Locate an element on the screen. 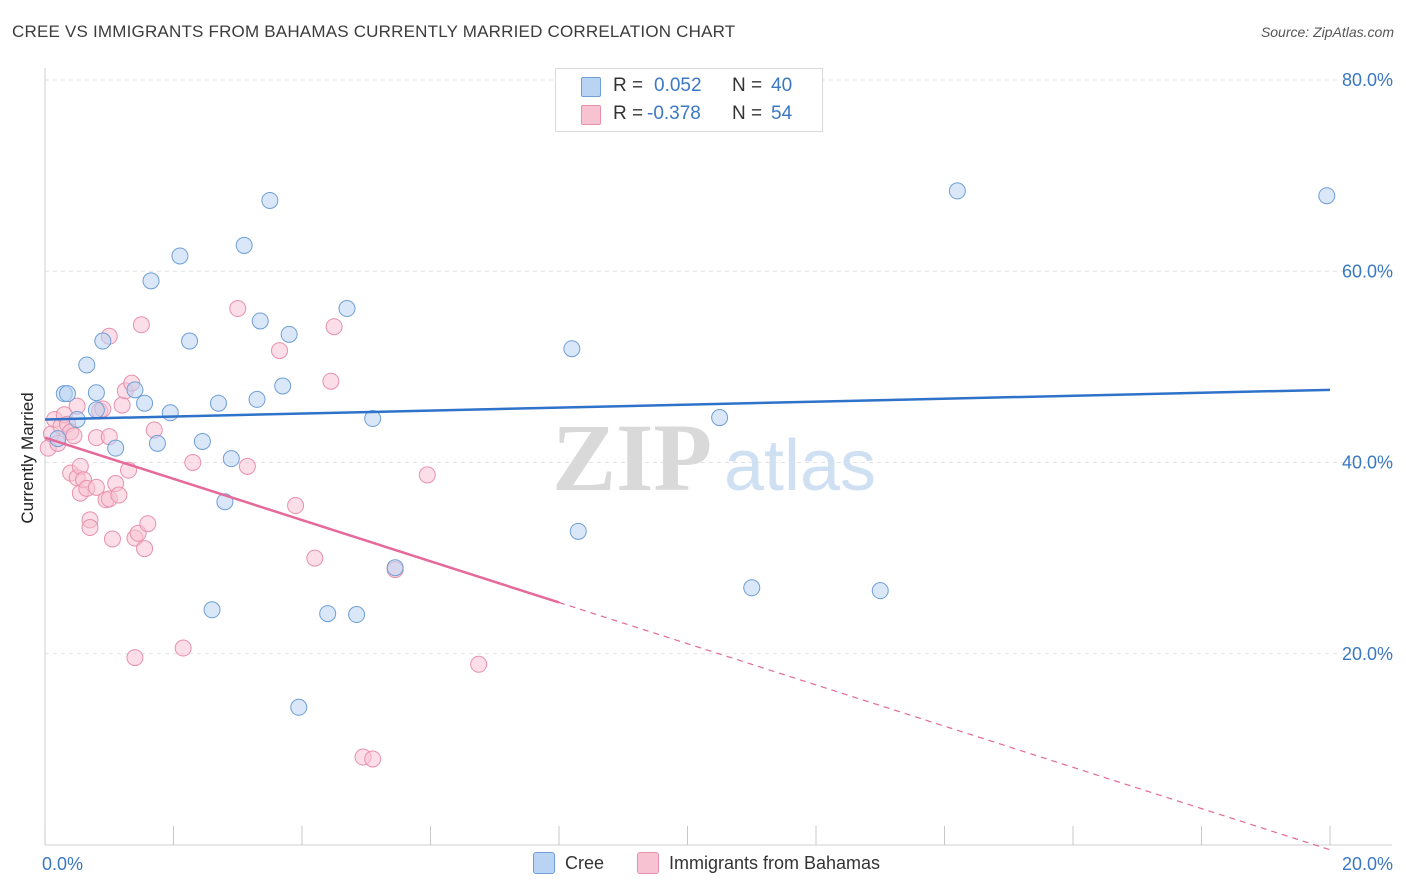 Image resolution: width=1406 pixels, height=892 pixels. stats-row-bahamas: R = -0.378 N = 54 is located at coordinates (689, 115).